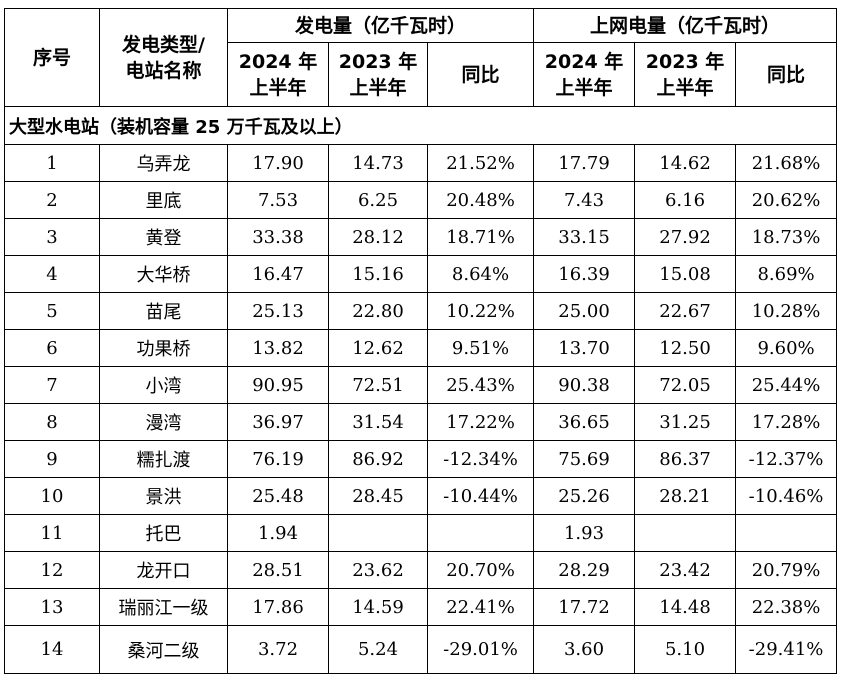 The height and width of the screenshot is (696, 844). Describe the element at coordinates (378, 422) in the screenshot. I see `cell-gen-2023: 31.54` at that location.